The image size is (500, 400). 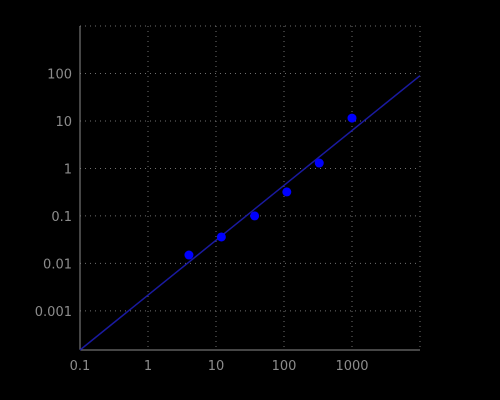 I want to click on x-tick-label: 10, so click(x=216, y=366).